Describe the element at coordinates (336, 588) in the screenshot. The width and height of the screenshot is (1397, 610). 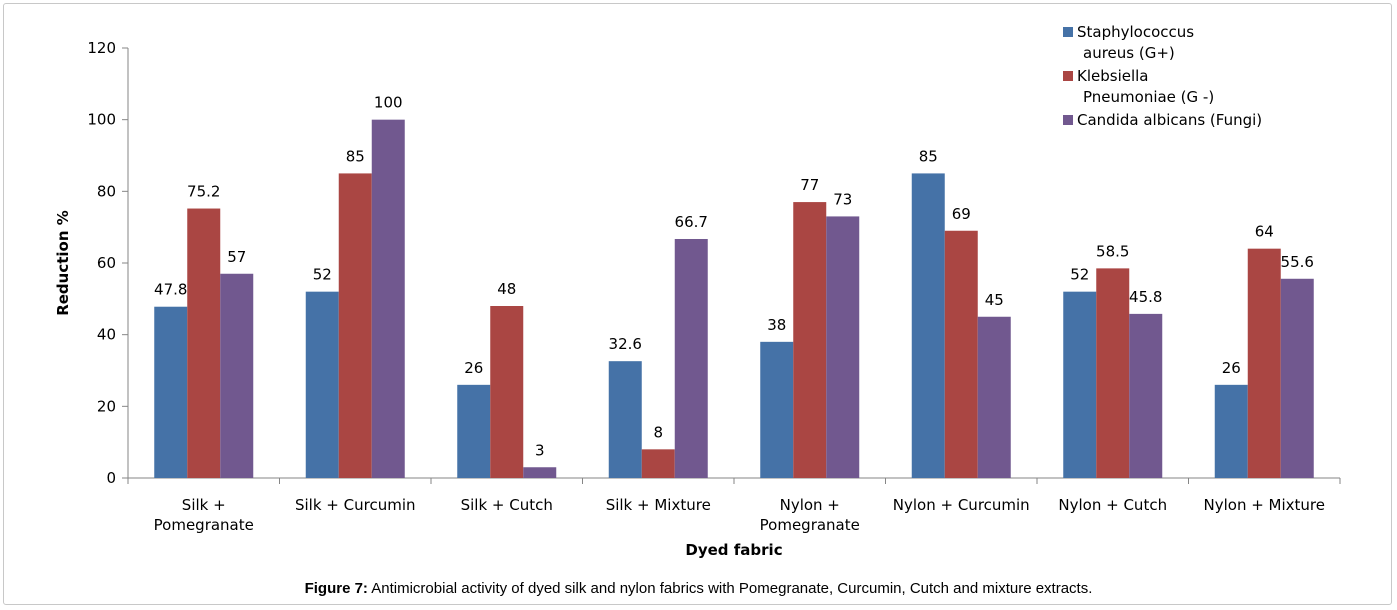
I see `caption-label: Figure 7:` at that location.